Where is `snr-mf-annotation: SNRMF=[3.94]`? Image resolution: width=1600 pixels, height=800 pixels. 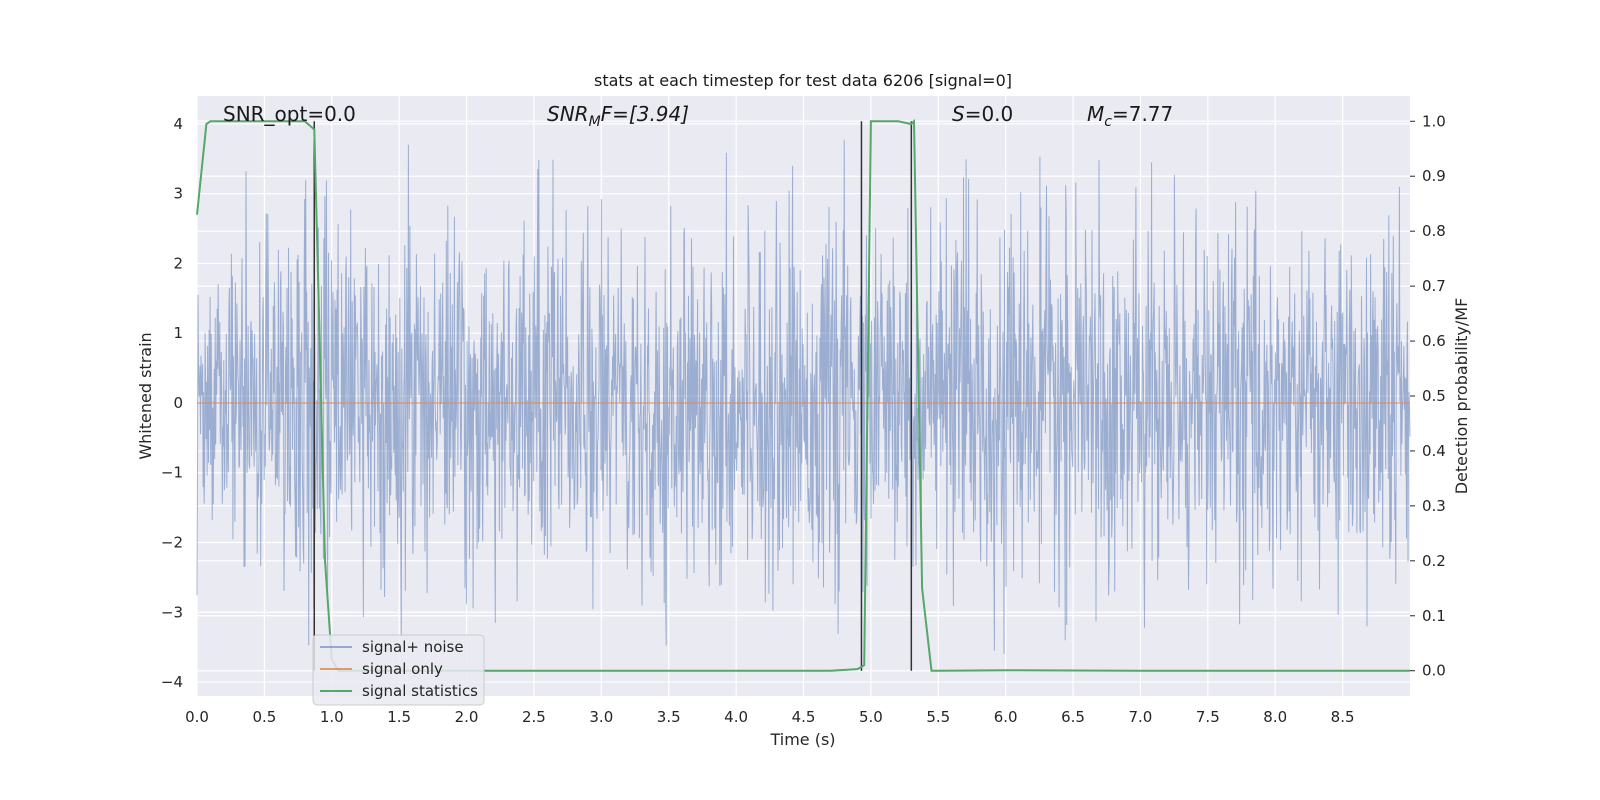 snr-mf-annotation: SNRMF=[3.94] is located at coordinates (618, 116).